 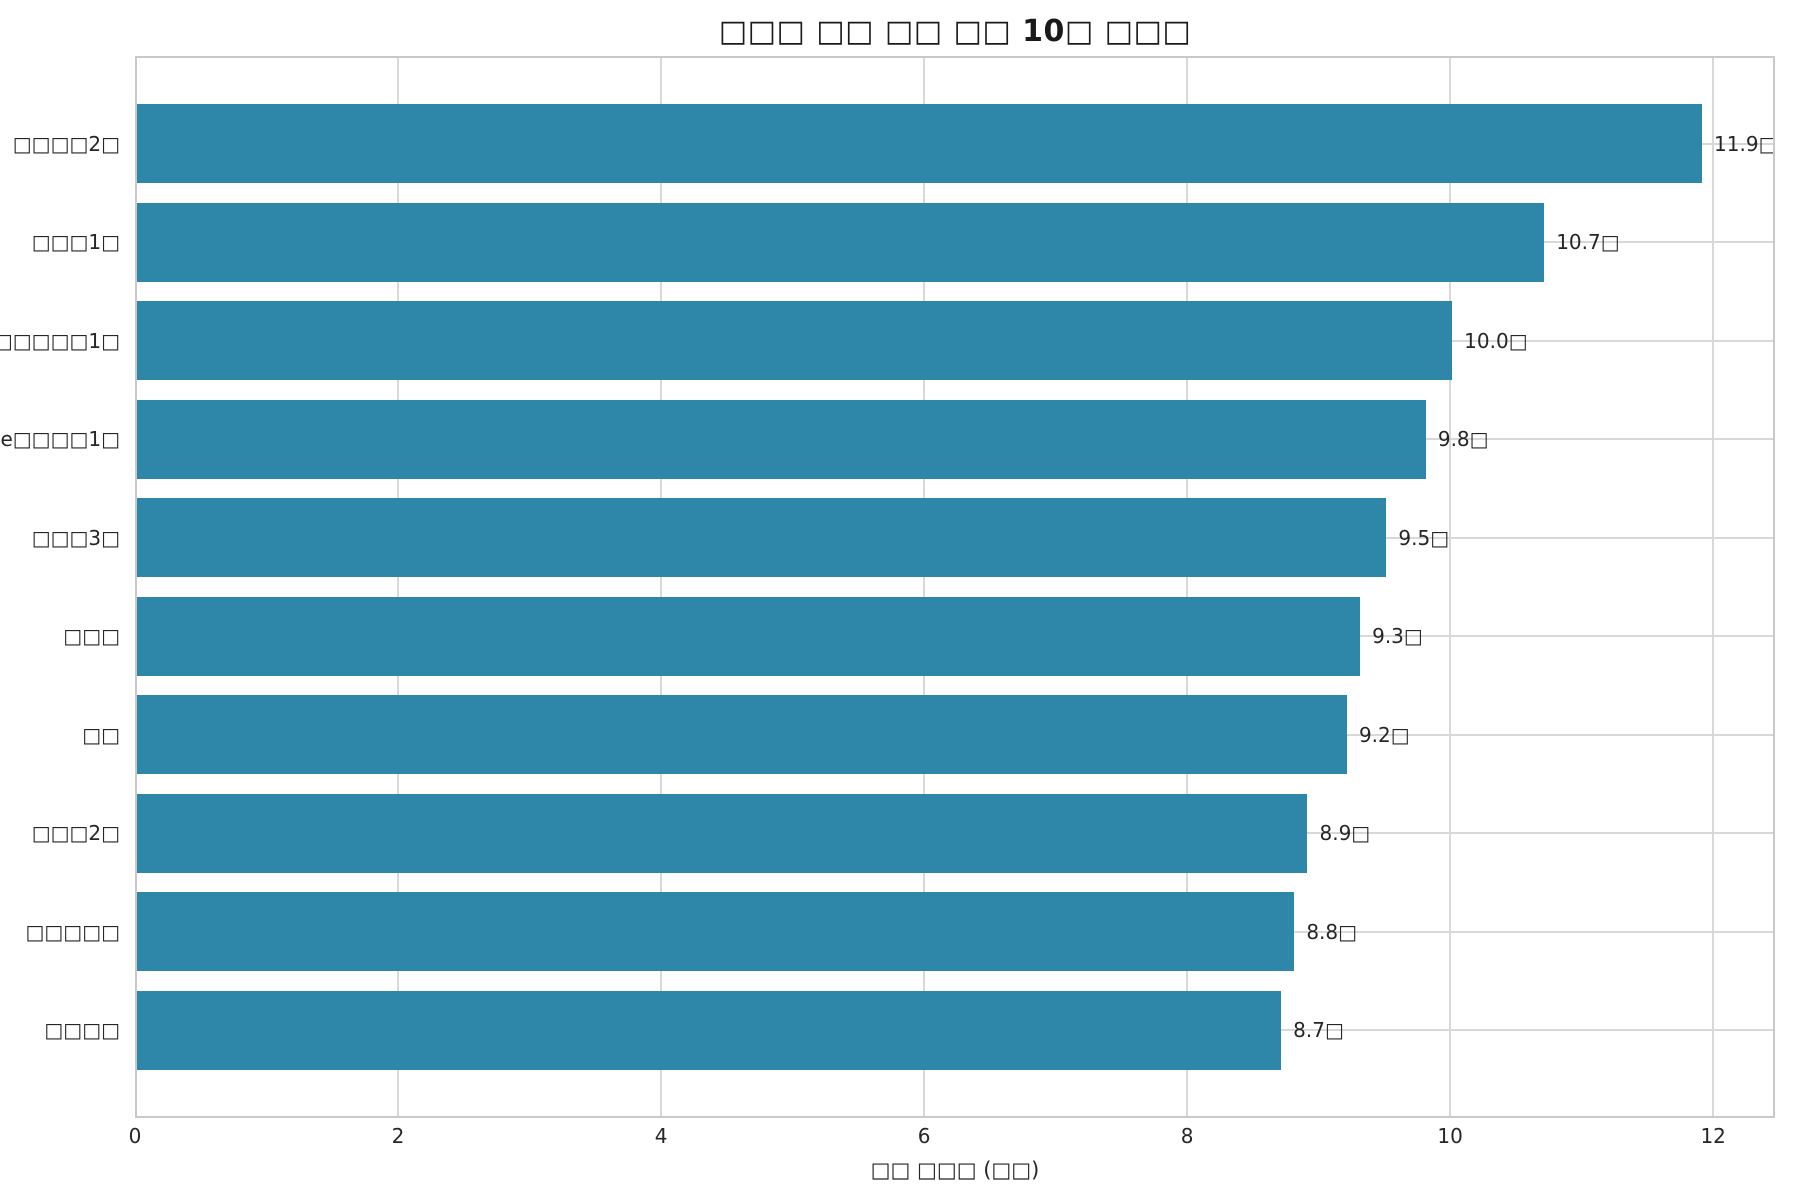 What do you see at coordinates (1332, 931) in the screenshot?
I see `bar-value-label: 8.8□` at bounding box center [1332, 931].